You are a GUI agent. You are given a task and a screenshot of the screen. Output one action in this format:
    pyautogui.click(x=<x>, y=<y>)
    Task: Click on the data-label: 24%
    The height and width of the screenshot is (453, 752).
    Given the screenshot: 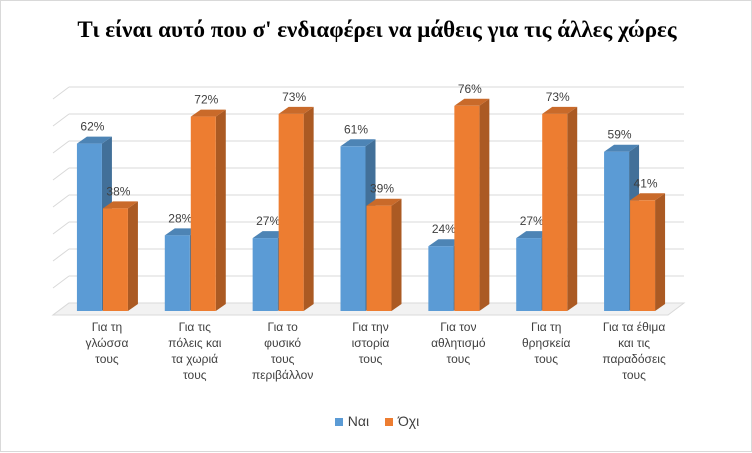 What is the action you would take?
    pyautogui.click(x=444, y=229)
    